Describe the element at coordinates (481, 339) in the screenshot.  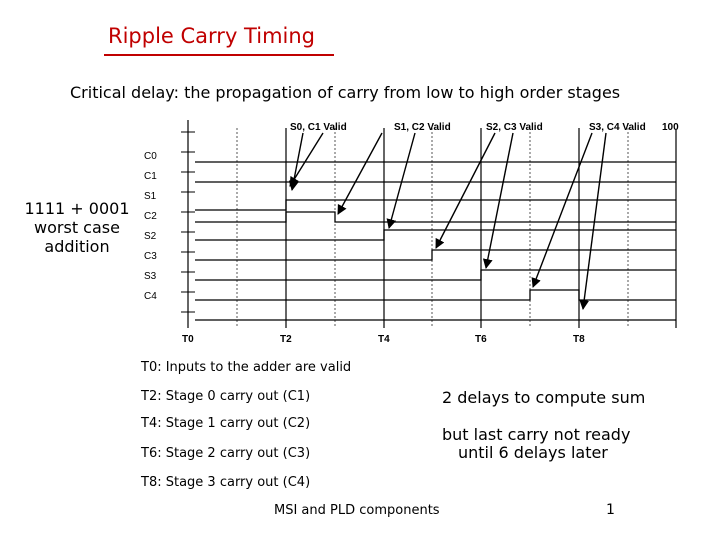
I see `time-label-t6: T6` at that location.